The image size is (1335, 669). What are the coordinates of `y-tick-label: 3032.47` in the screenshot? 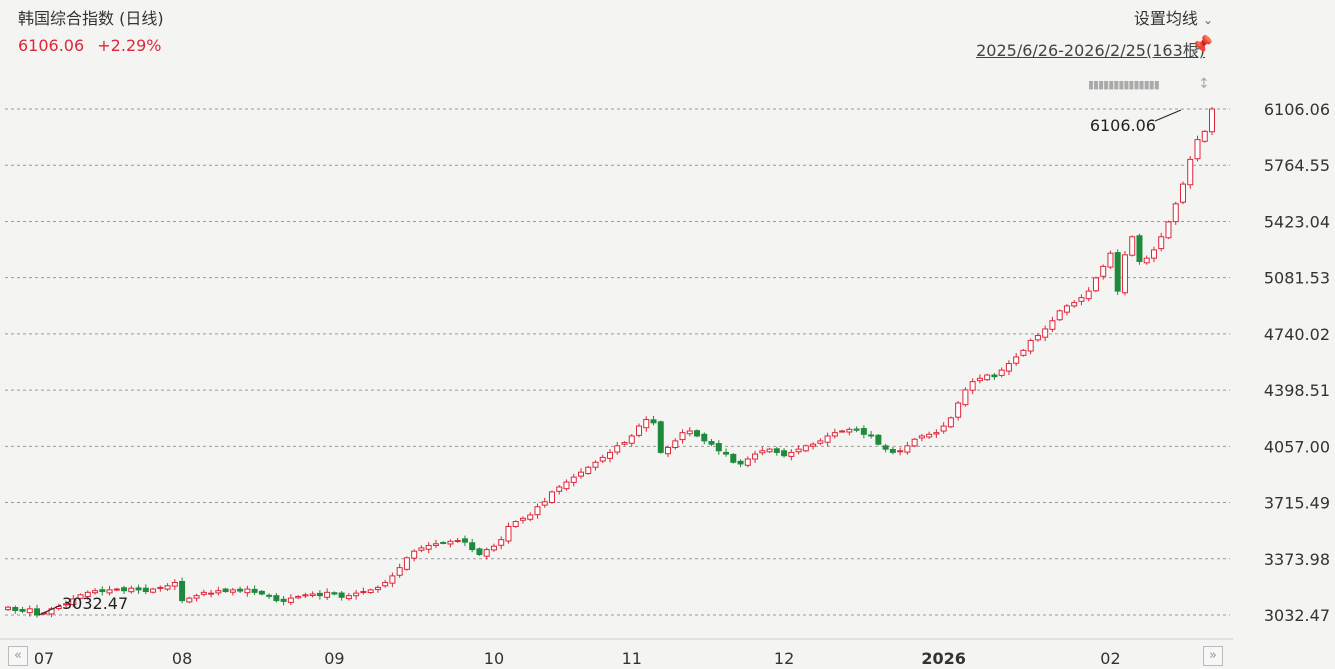 It's located at (1297, 615).